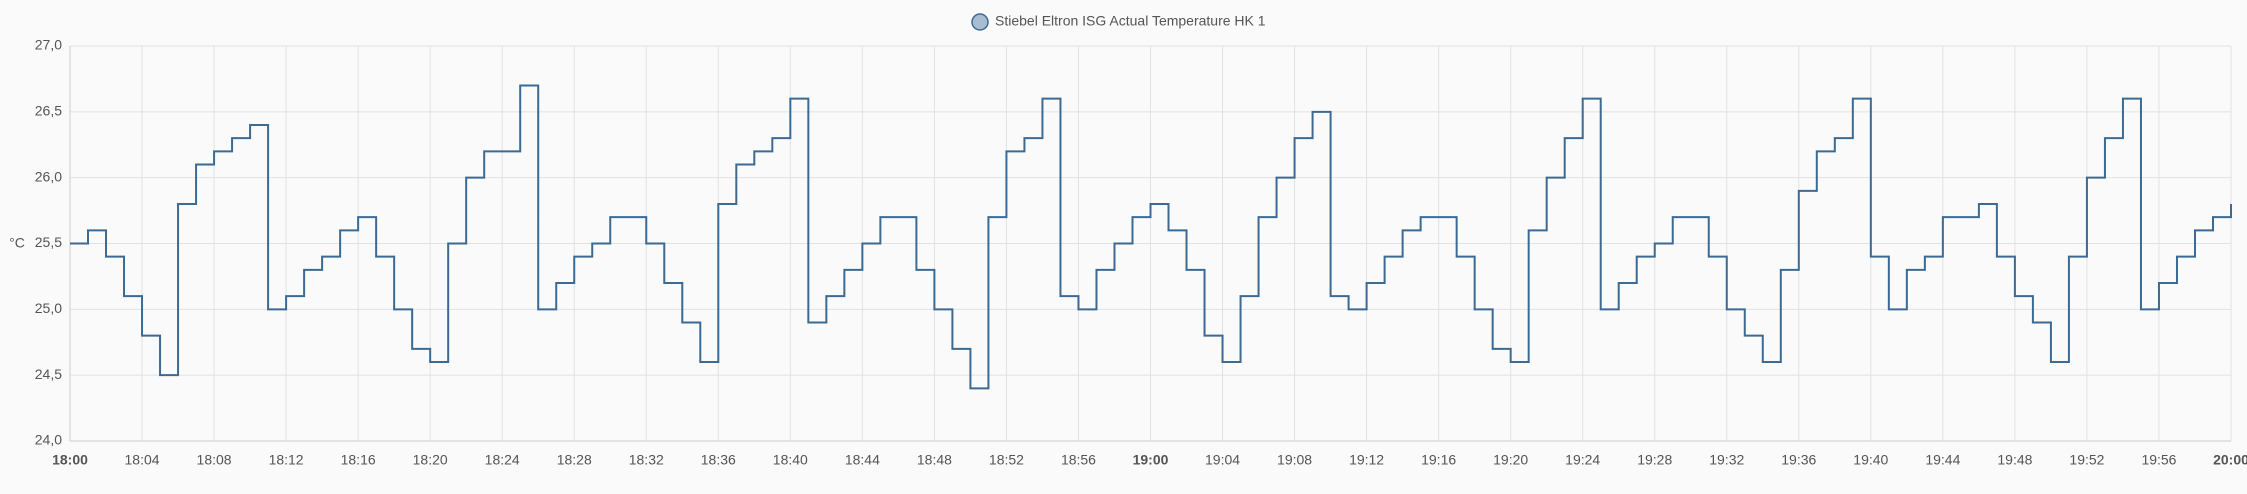  I want to click on x-tick-label: 19:20, so click(1510, 460).